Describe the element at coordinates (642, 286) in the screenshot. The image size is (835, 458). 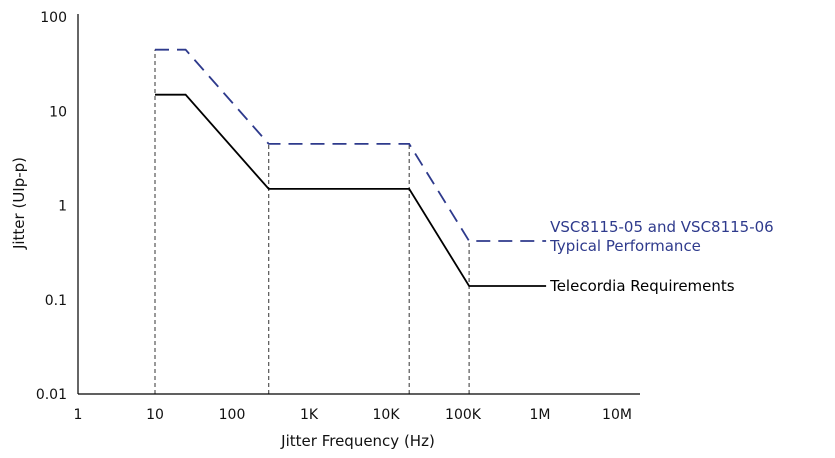
I see `series-label: Telecordia Requirements` at that location.